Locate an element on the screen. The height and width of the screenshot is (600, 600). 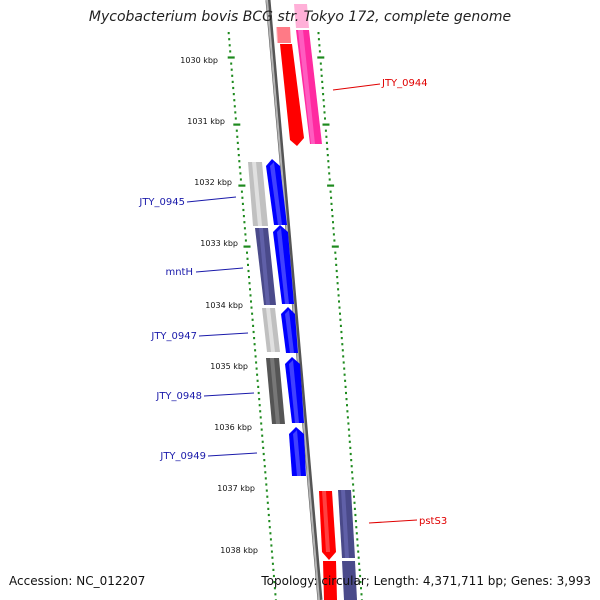
cog-block-bottom is located at coordinates (349, 580).